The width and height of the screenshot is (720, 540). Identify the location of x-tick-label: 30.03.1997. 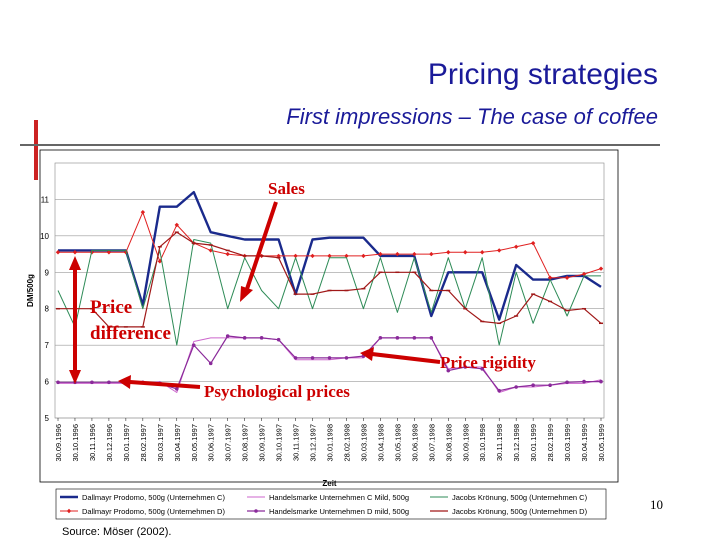
(160, 443).